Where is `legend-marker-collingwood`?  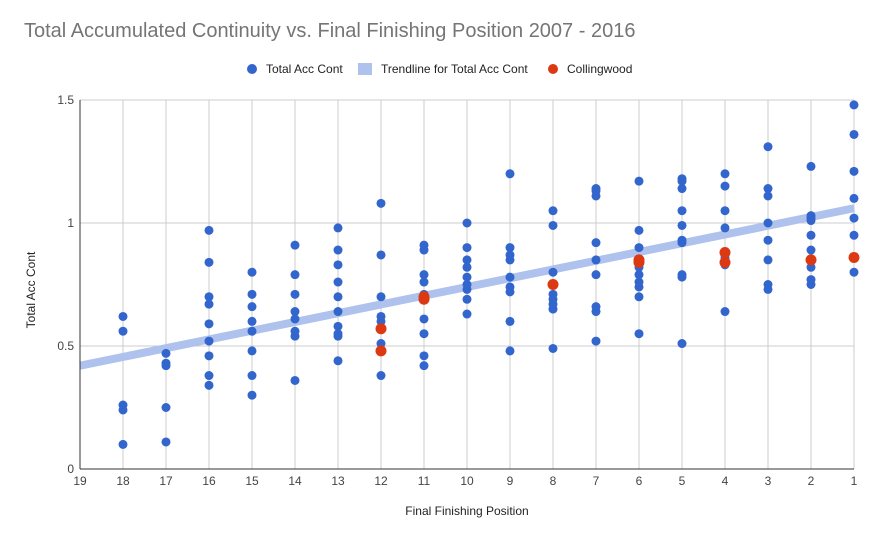
legend-marker-collingwood is located at coordinates (553, 69).